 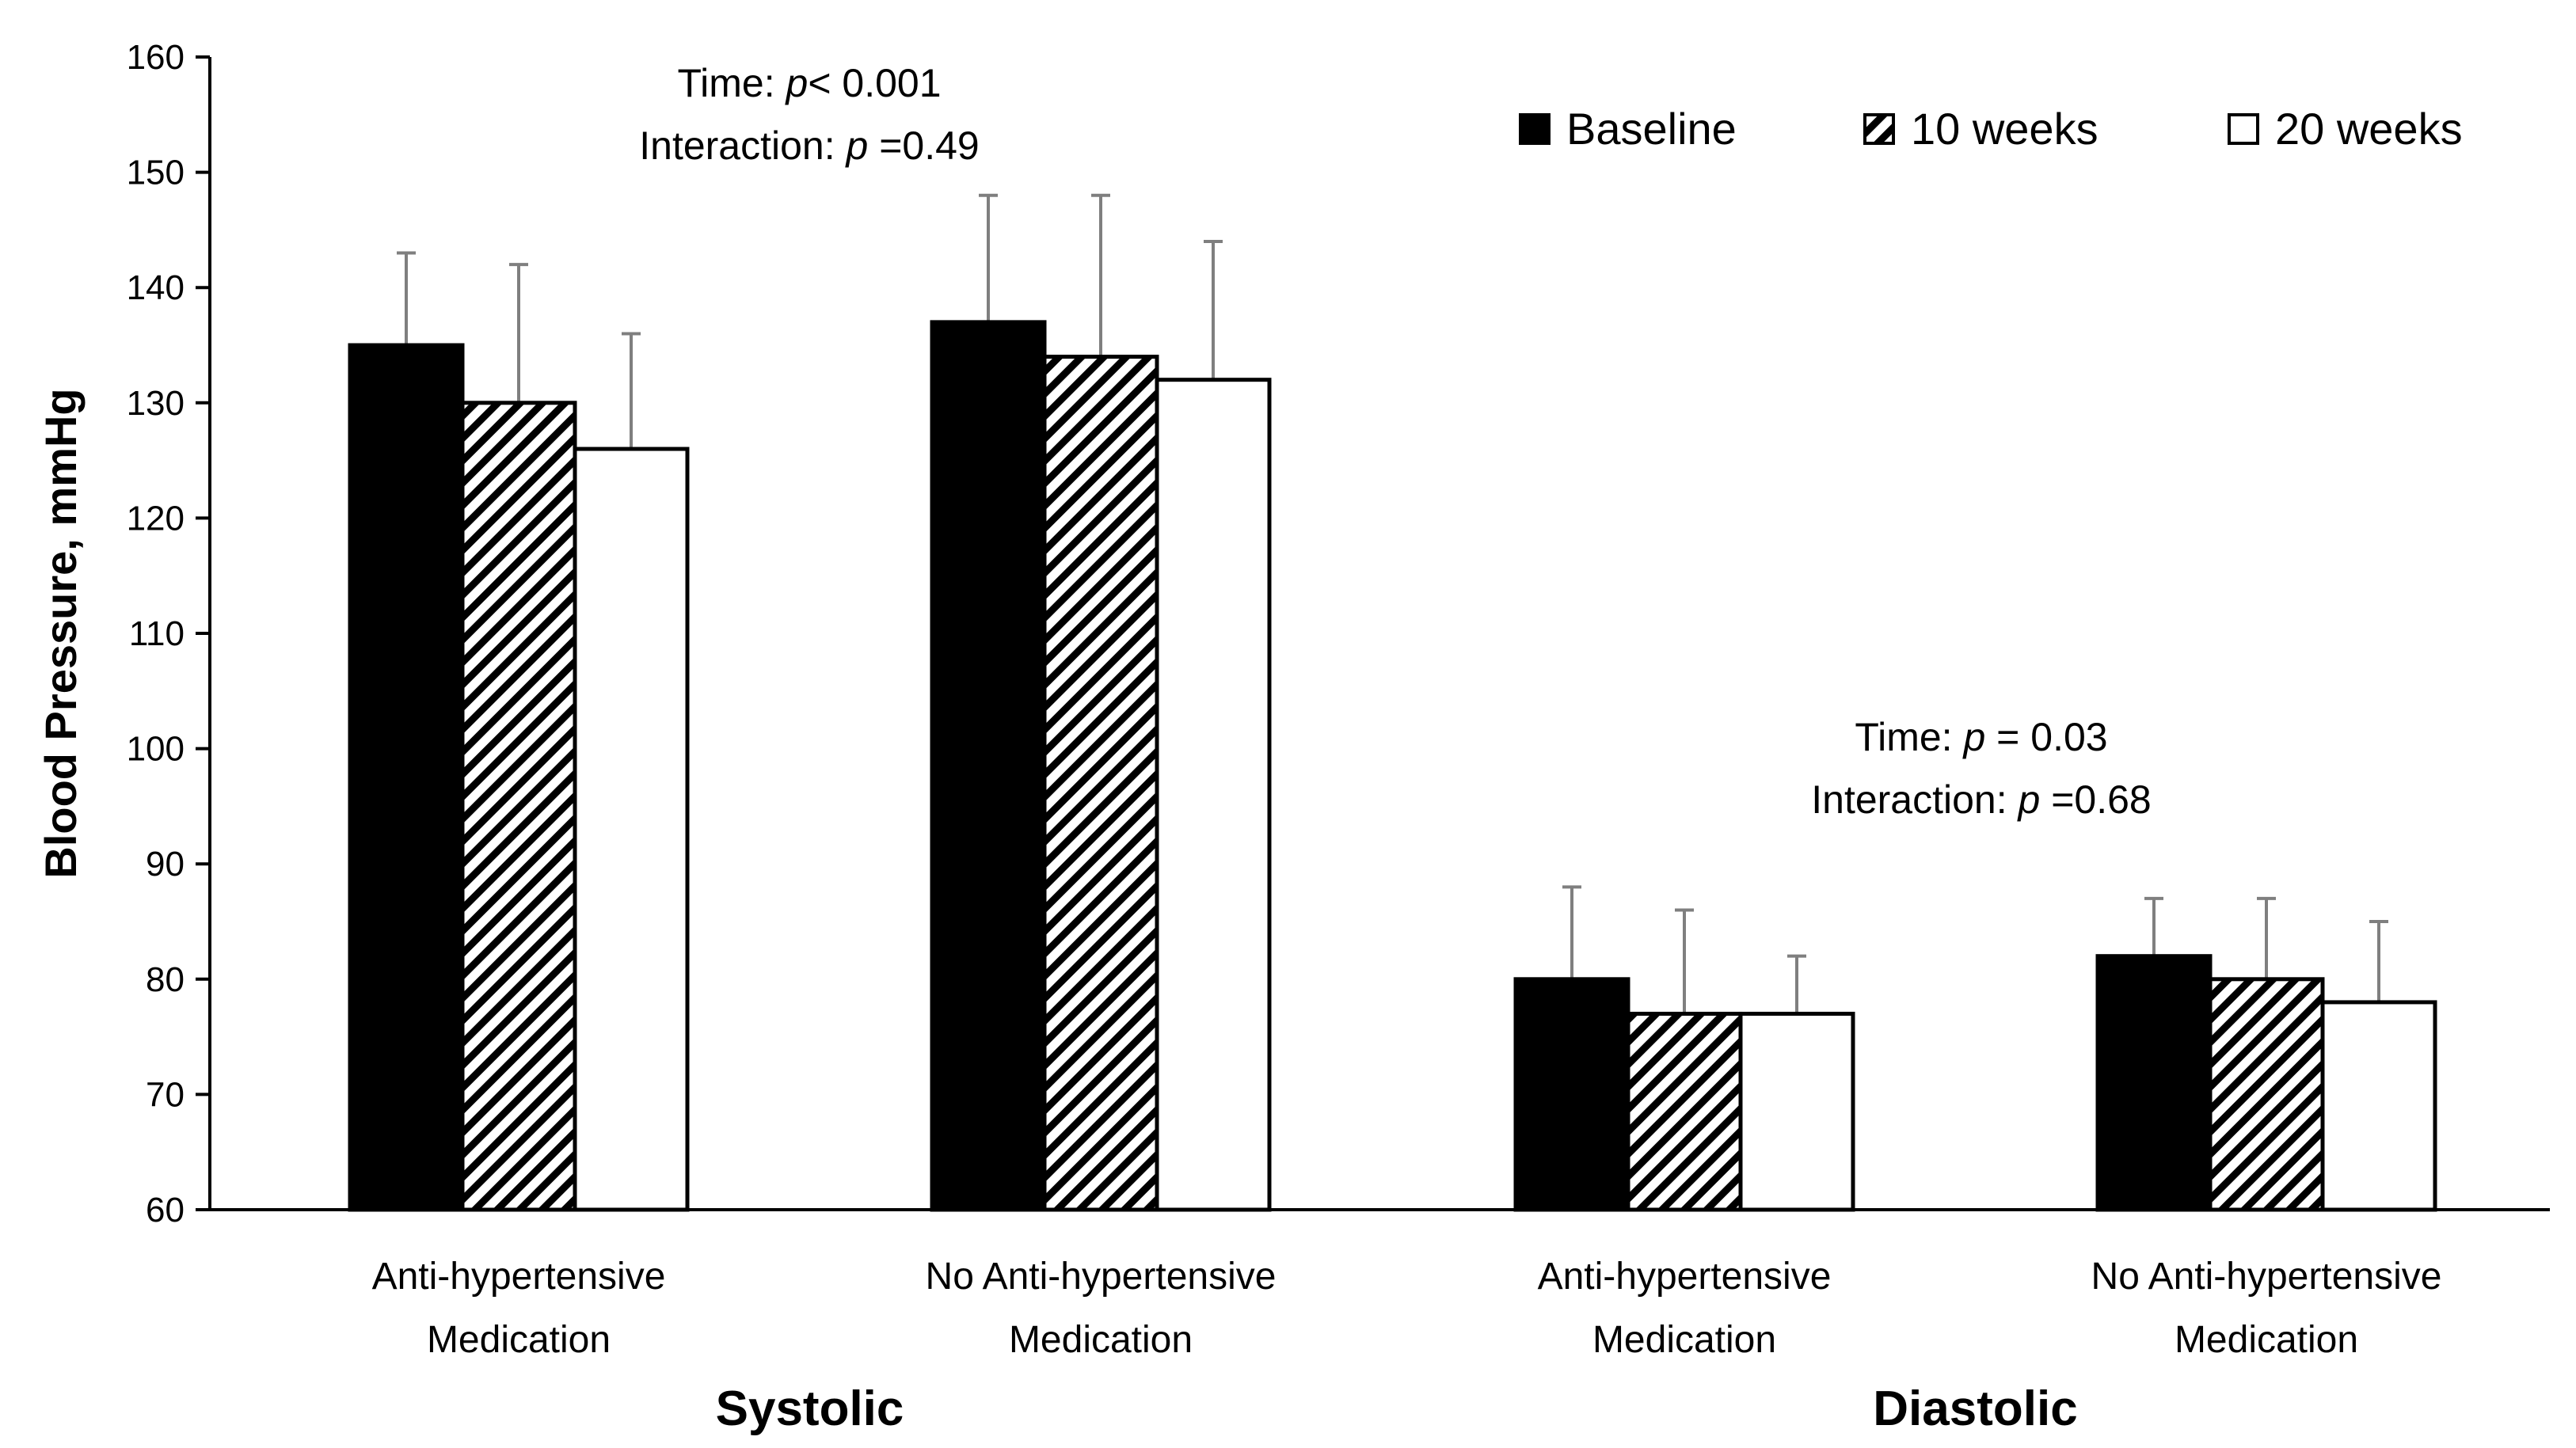 I want to click on legend-label: 10 weeks, so click(x=2004, y=129).